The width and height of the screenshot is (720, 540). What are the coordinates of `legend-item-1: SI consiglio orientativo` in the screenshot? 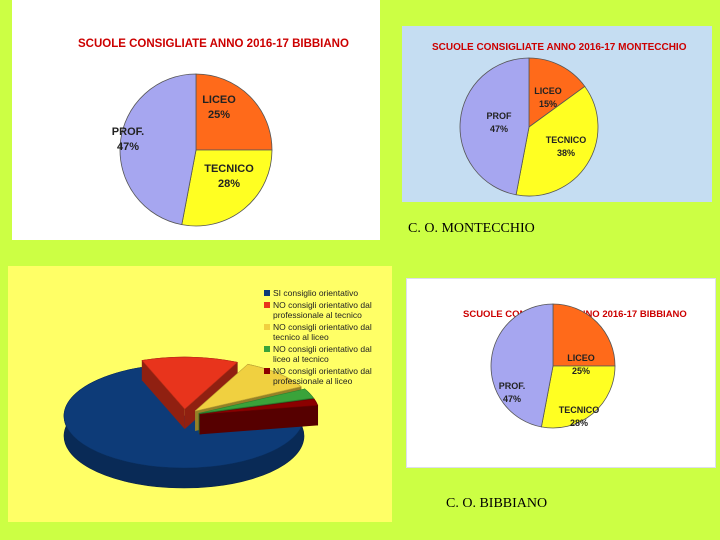 It's located at (325, 293).